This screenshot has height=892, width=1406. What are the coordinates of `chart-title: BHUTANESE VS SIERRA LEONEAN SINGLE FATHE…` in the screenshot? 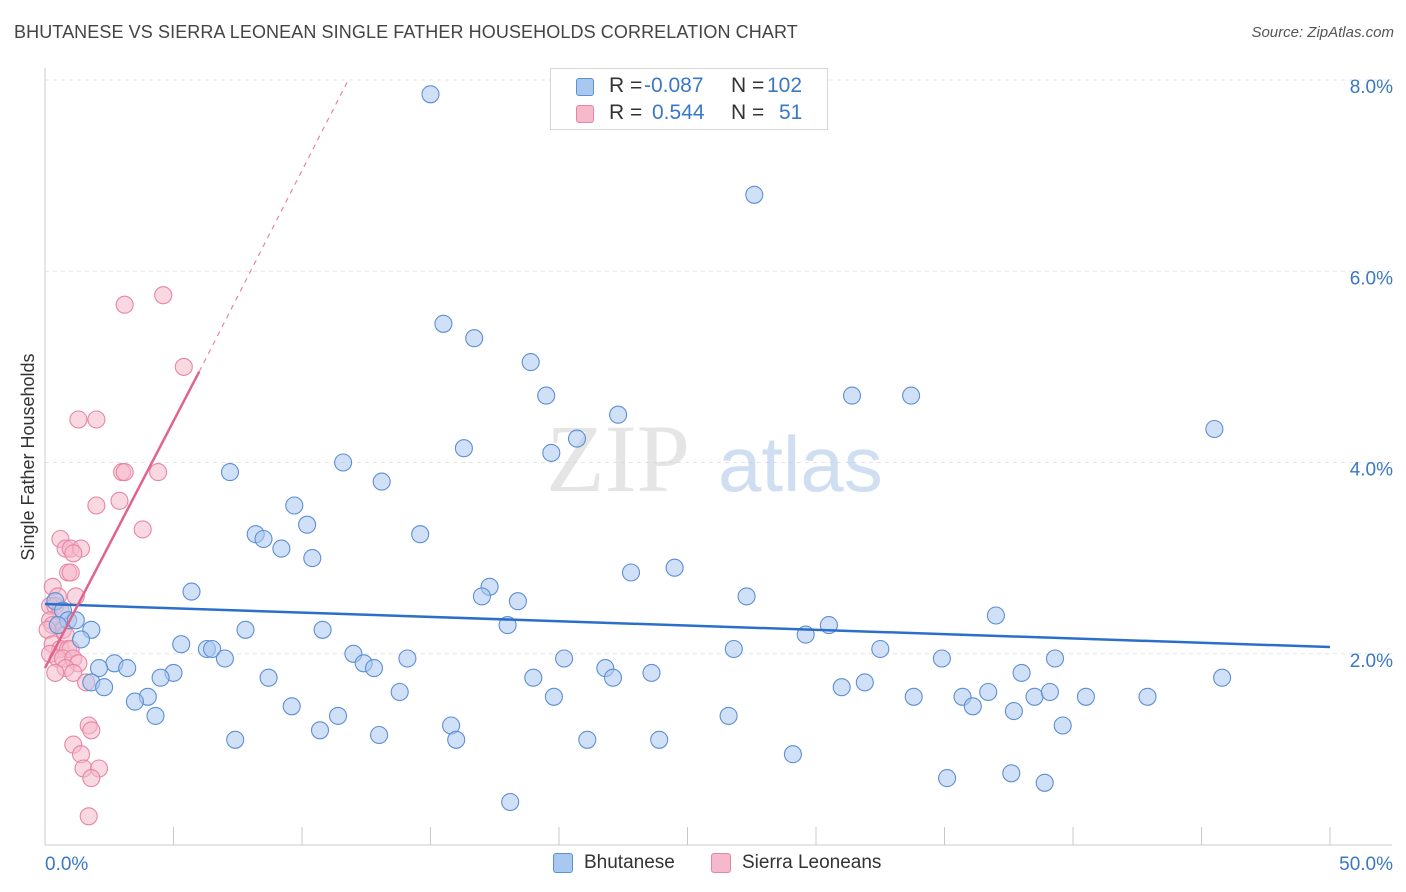 It's located at (406, 32).